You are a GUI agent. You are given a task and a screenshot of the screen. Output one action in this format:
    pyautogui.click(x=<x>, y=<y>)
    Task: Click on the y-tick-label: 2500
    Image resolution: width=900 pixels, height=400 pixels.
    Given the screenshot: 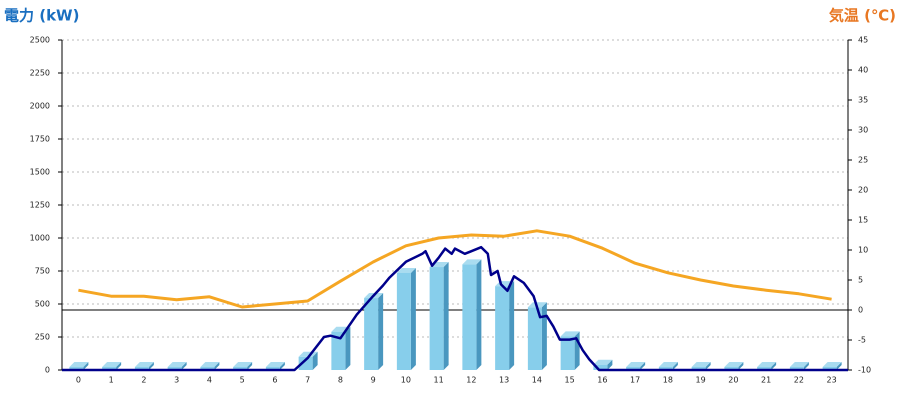 What is the action you would take?
    pyautogui.click(x=40, y=40)
    